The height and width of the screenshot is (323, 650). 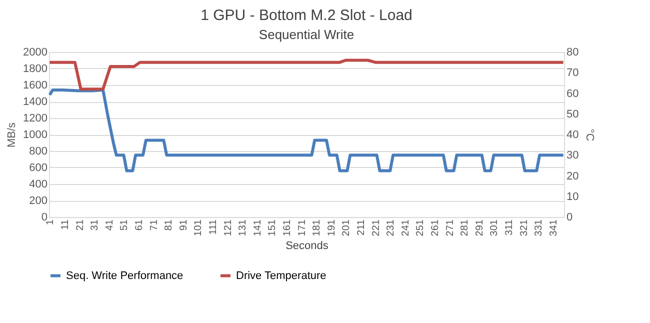 What do you see at coordinates (306, 15) in the screenshot?
I see `chart-title: 1 GPU - Bottom M.2 Slot - Load` at bounding box center [306, 15].